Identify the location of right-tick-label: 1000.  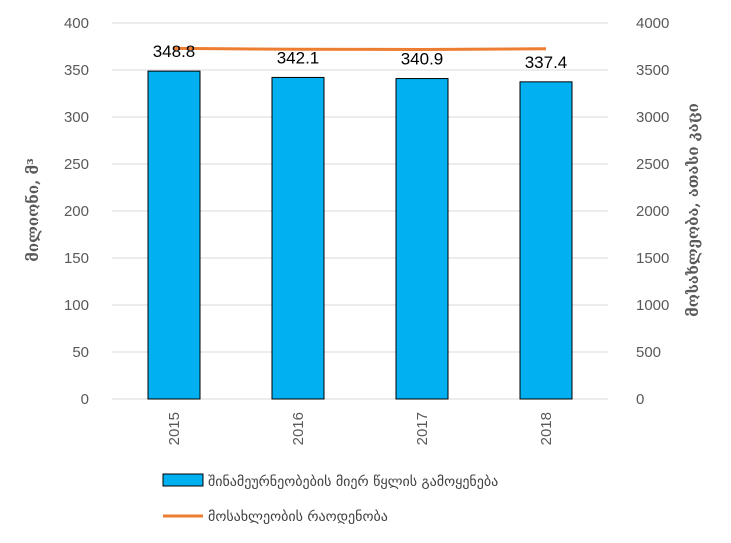
(652, 305).